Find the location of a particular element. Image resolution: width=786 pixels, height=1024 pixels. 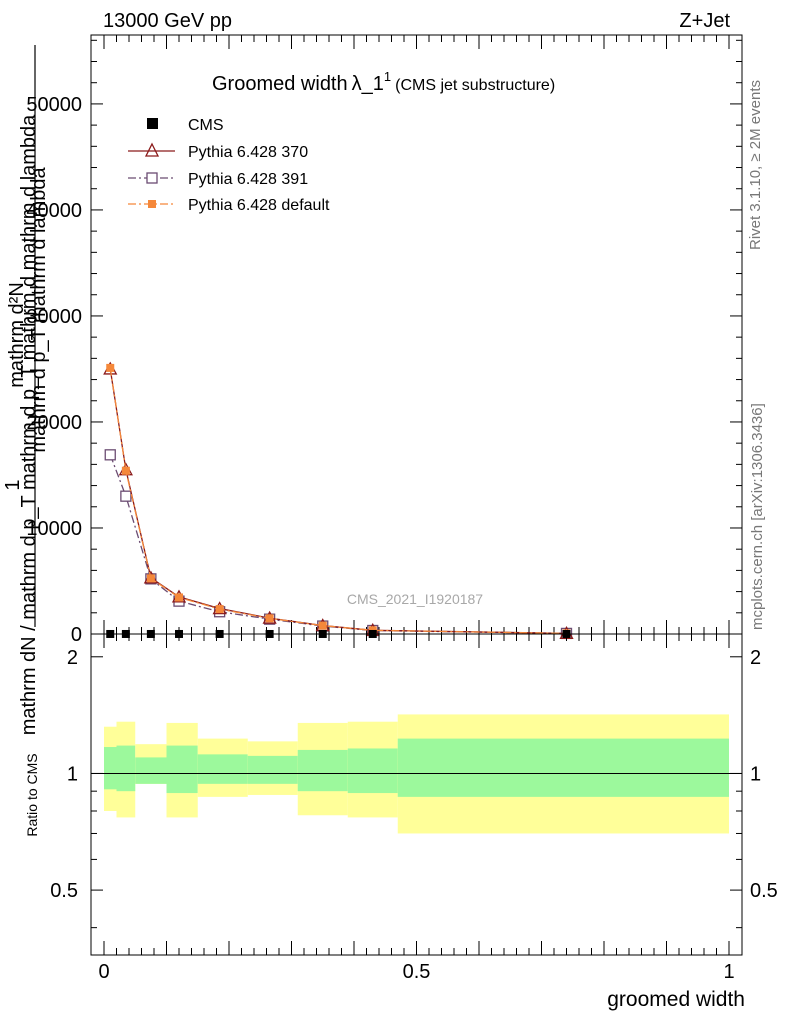

header-left-label: 13000 GeV pp is located at coordinates (167, 21).